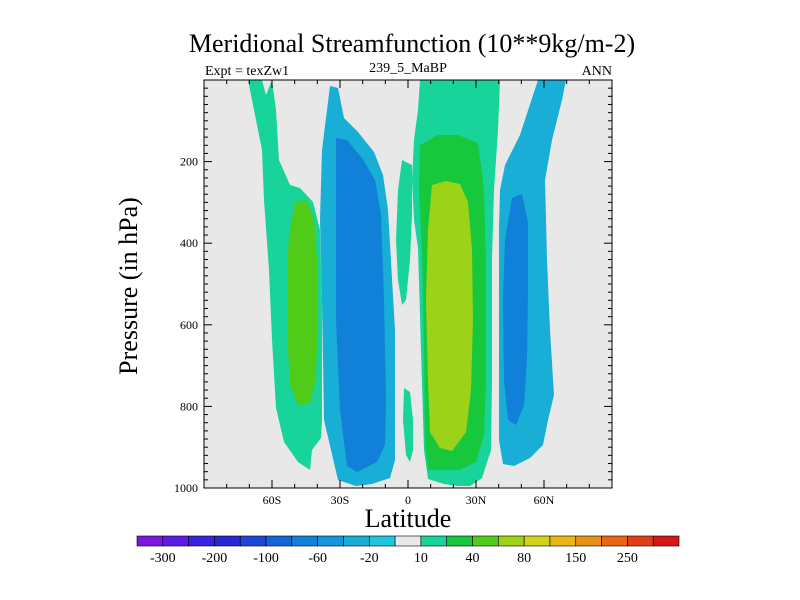 This screenshot has width=800, height=600. I want to click on colorbar-label: -200, so click(215, 558).